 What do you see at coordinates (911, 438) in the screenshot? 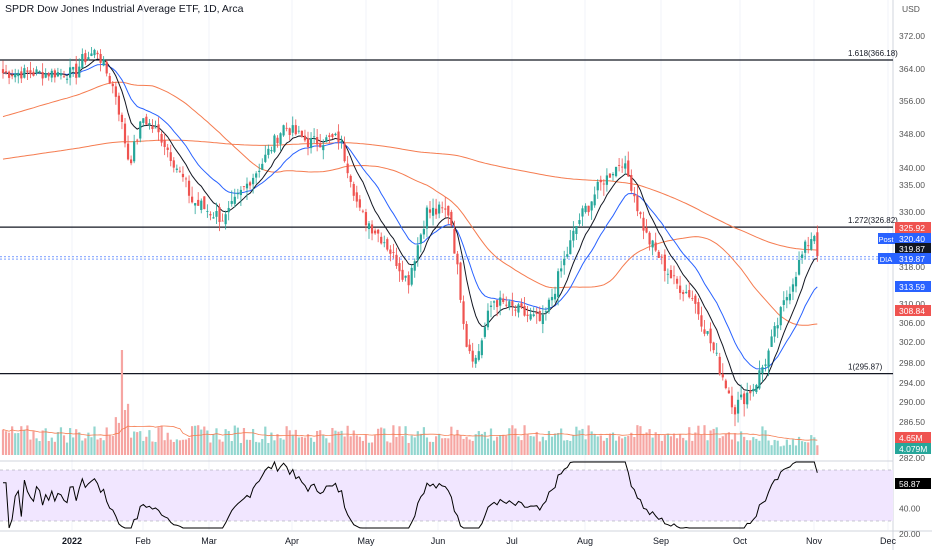
I see `volume-down-badge-value: 4.65M` at bounding box center [911, 438].